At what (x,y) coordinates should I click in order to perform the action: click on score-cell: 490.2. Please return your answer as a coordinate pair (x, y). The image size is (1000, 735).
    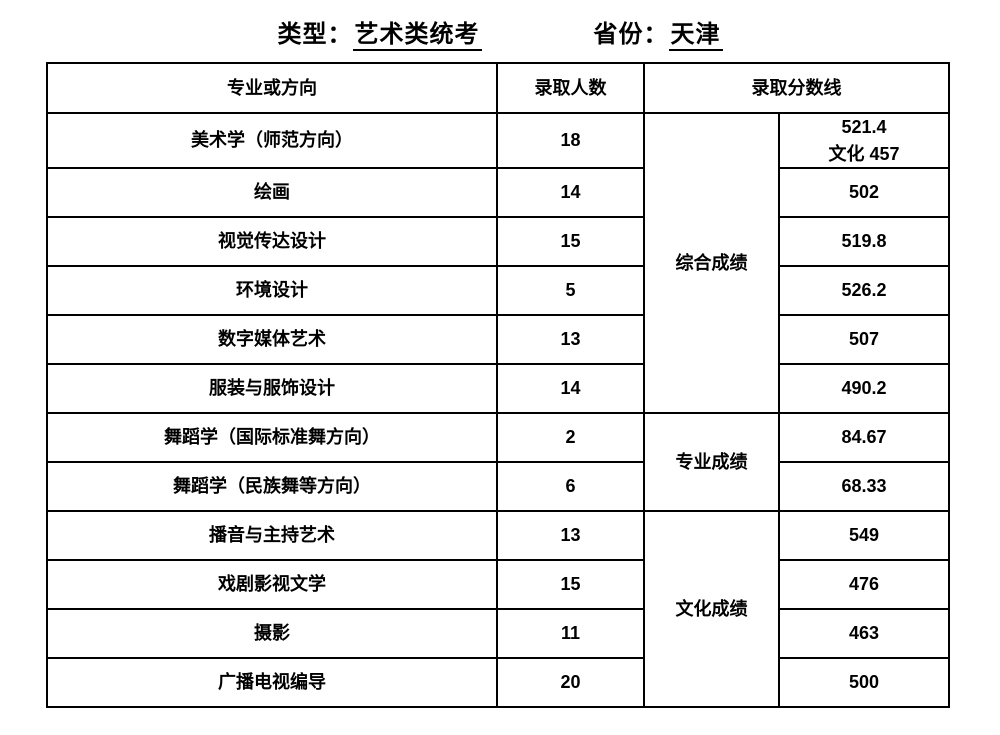
    Looking at the image, I should click on (864, 388).